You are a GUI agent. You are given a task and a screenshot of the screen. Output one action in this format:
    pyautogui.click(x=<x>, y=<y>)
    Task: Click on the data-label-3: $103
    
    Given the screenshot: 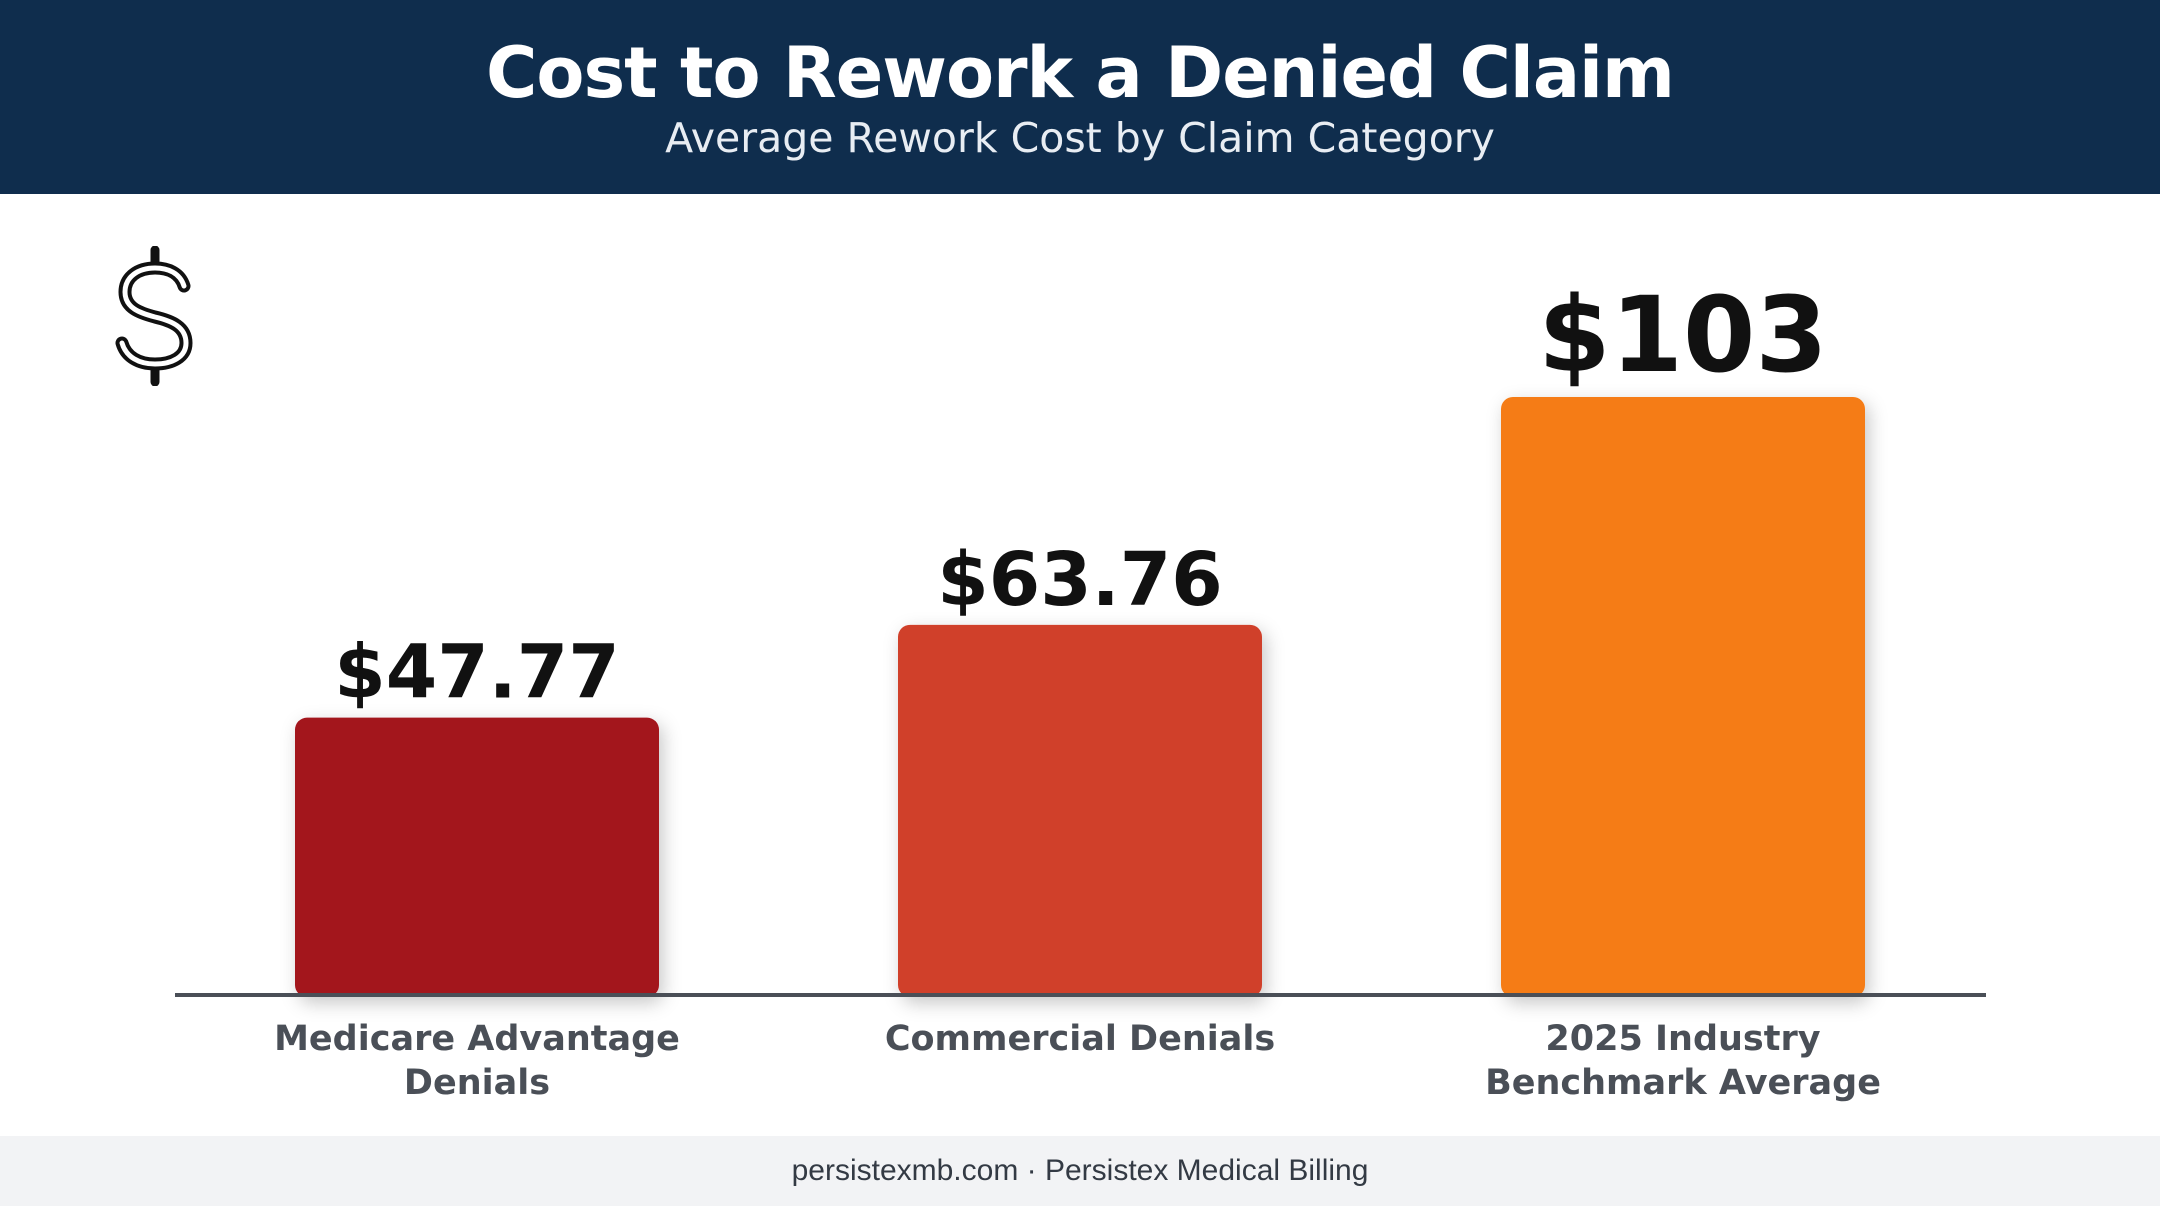 What is the action you would take?
    pyautogui.click(x=1682, y=335)
    